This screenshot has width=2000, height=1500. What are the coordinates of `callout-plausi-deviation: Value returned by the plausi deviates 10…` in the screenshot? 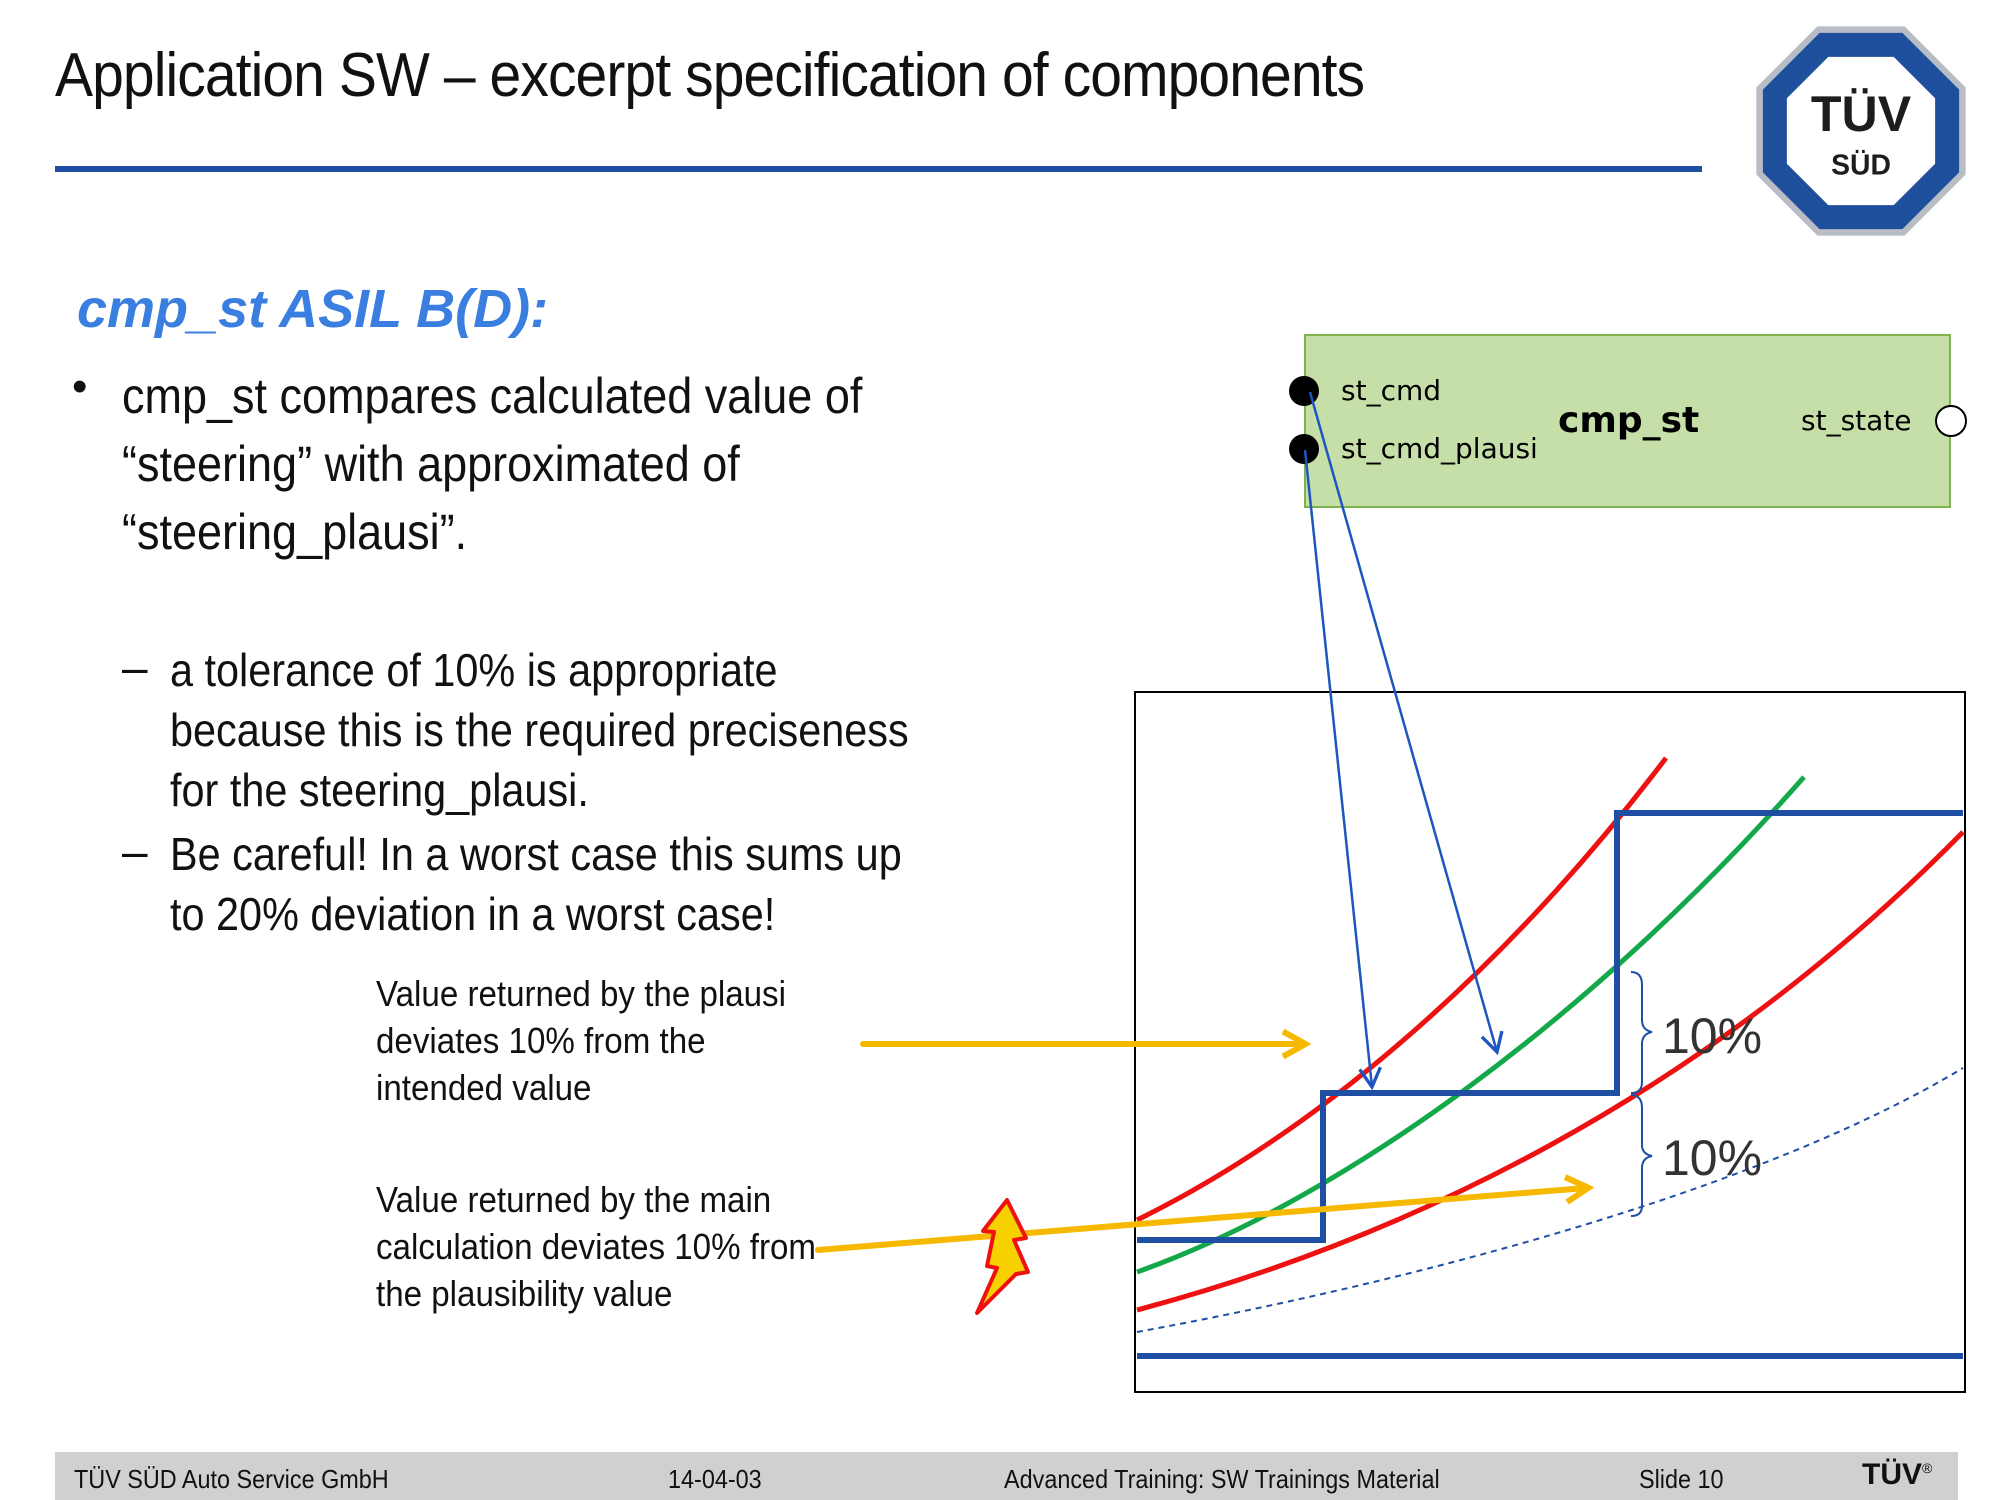 It's located at (581, 1040).